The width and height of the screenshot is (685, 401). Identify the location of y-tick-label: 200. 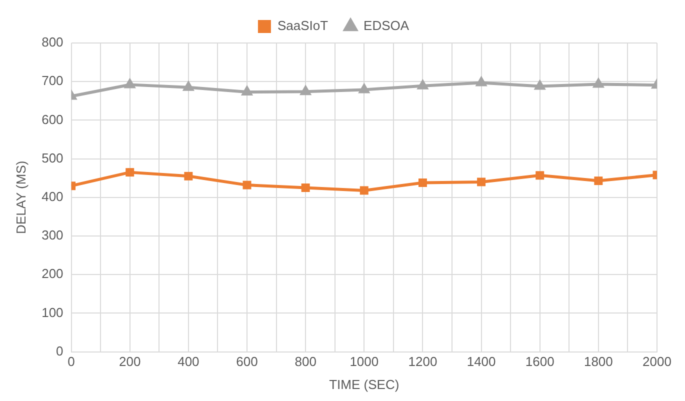
(53, 274).